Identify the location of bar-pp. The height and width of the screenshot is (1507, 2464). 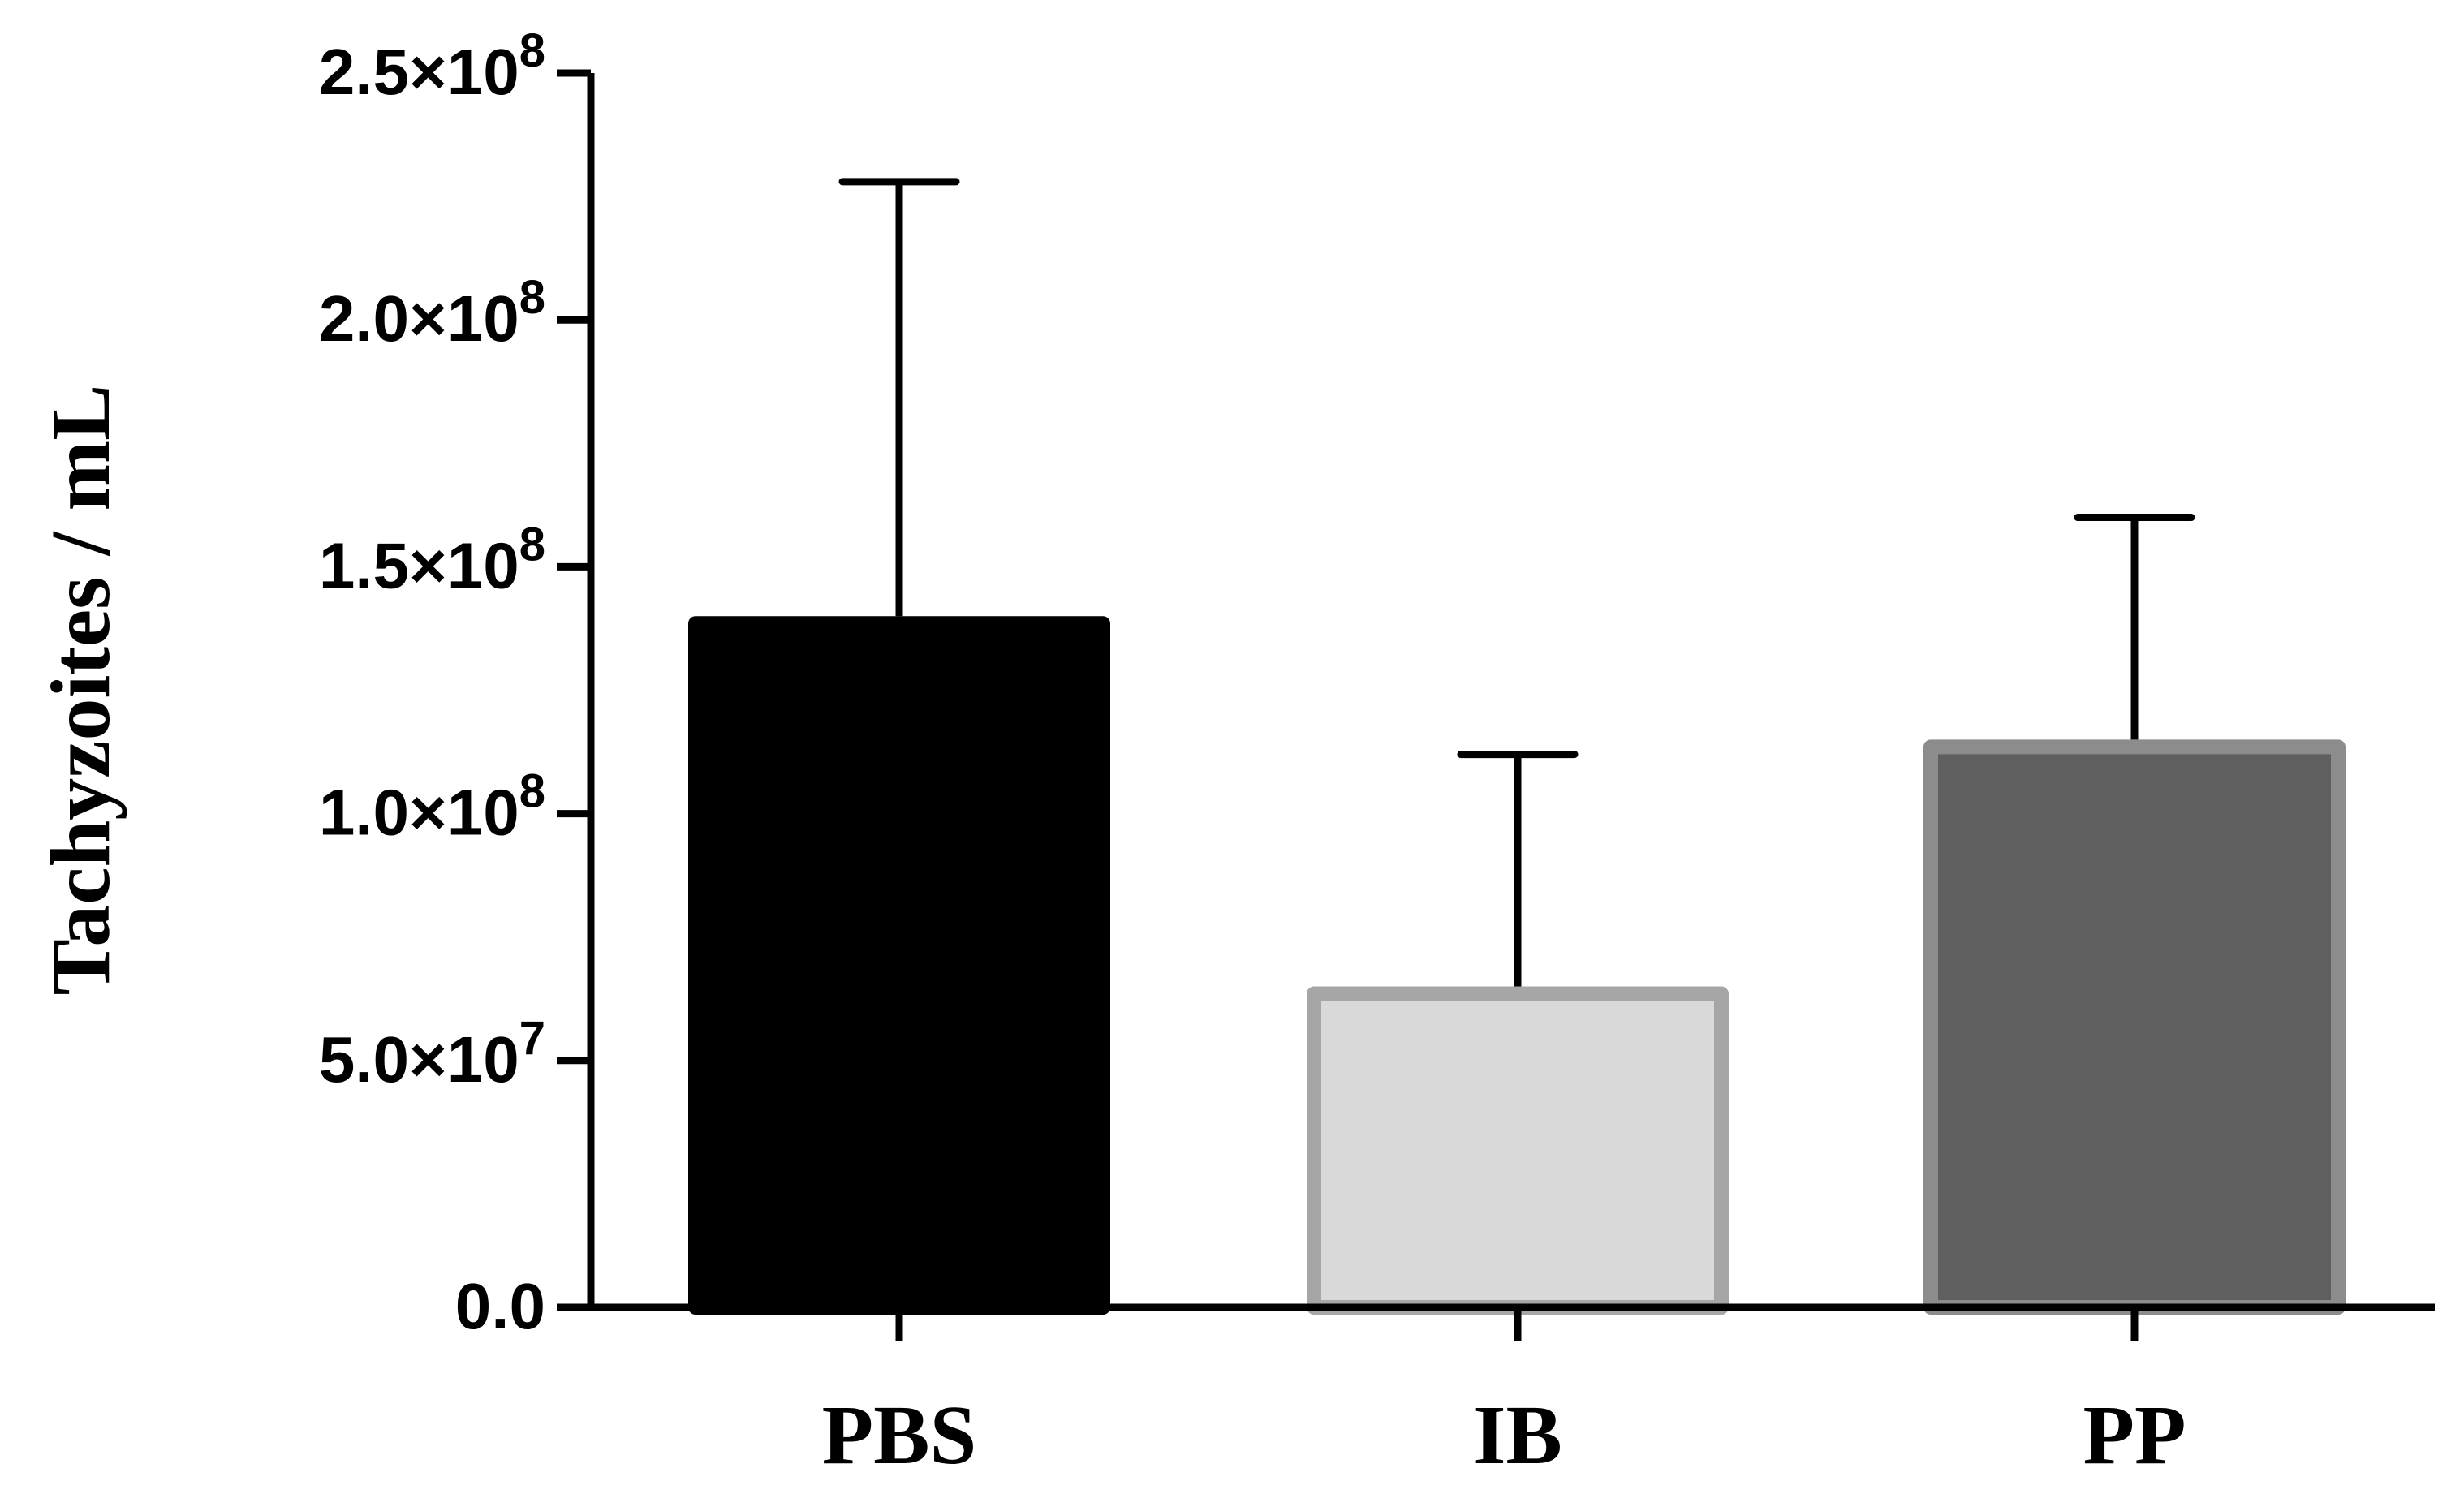
(2135, 1027).